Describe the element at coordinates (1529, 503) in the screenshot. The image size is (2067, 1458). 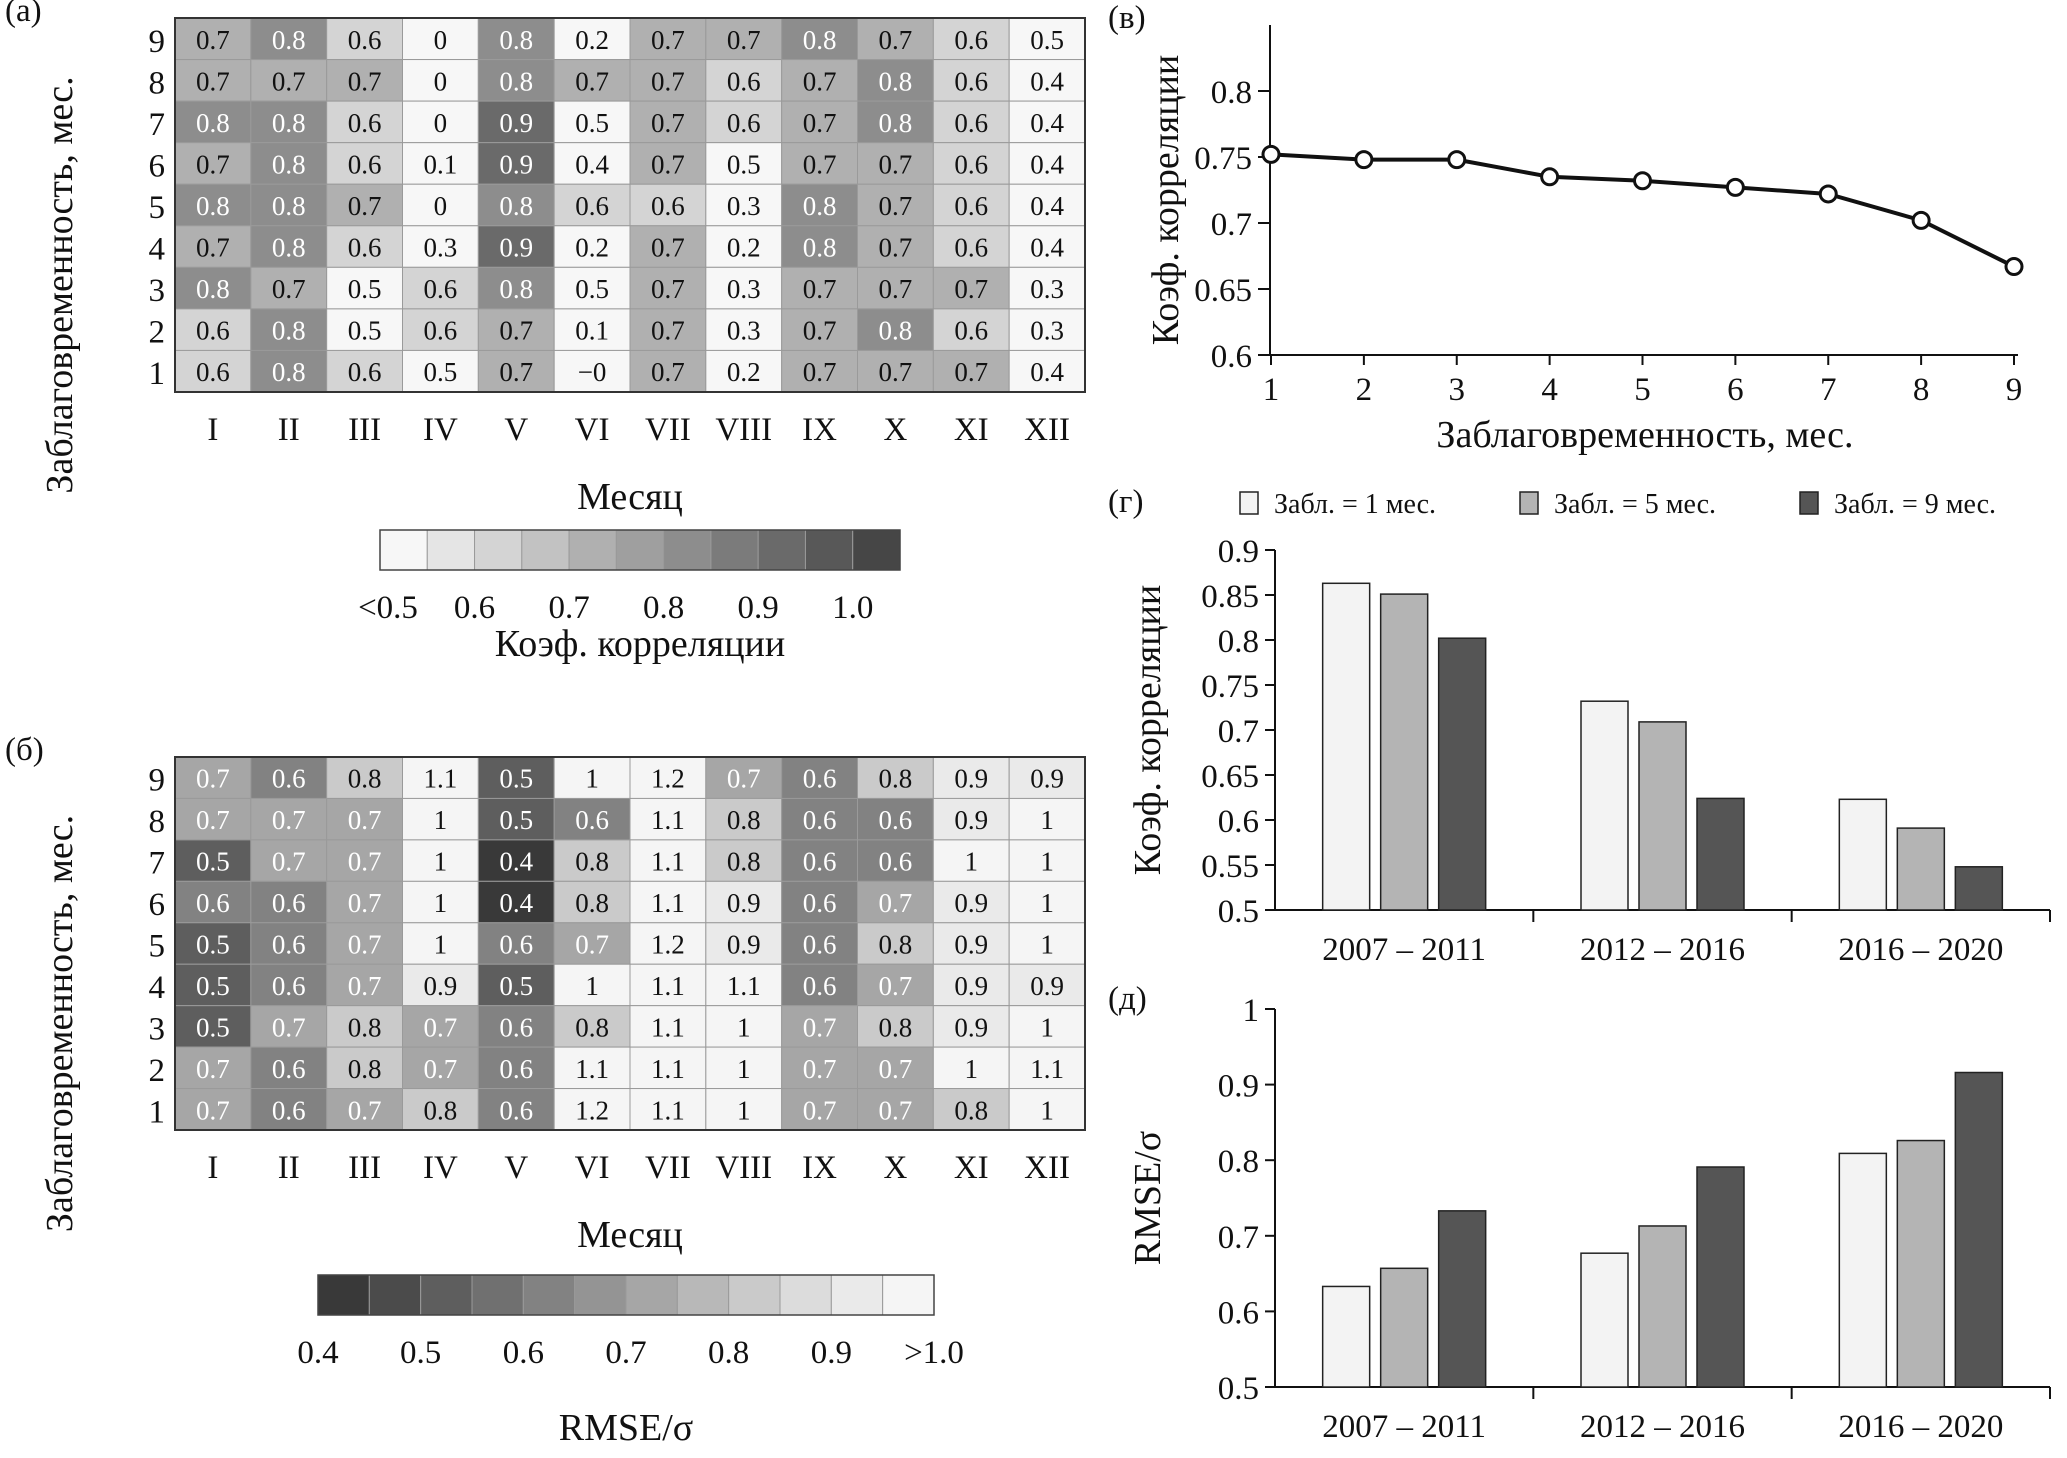
I see `legend-swatch` at that location.